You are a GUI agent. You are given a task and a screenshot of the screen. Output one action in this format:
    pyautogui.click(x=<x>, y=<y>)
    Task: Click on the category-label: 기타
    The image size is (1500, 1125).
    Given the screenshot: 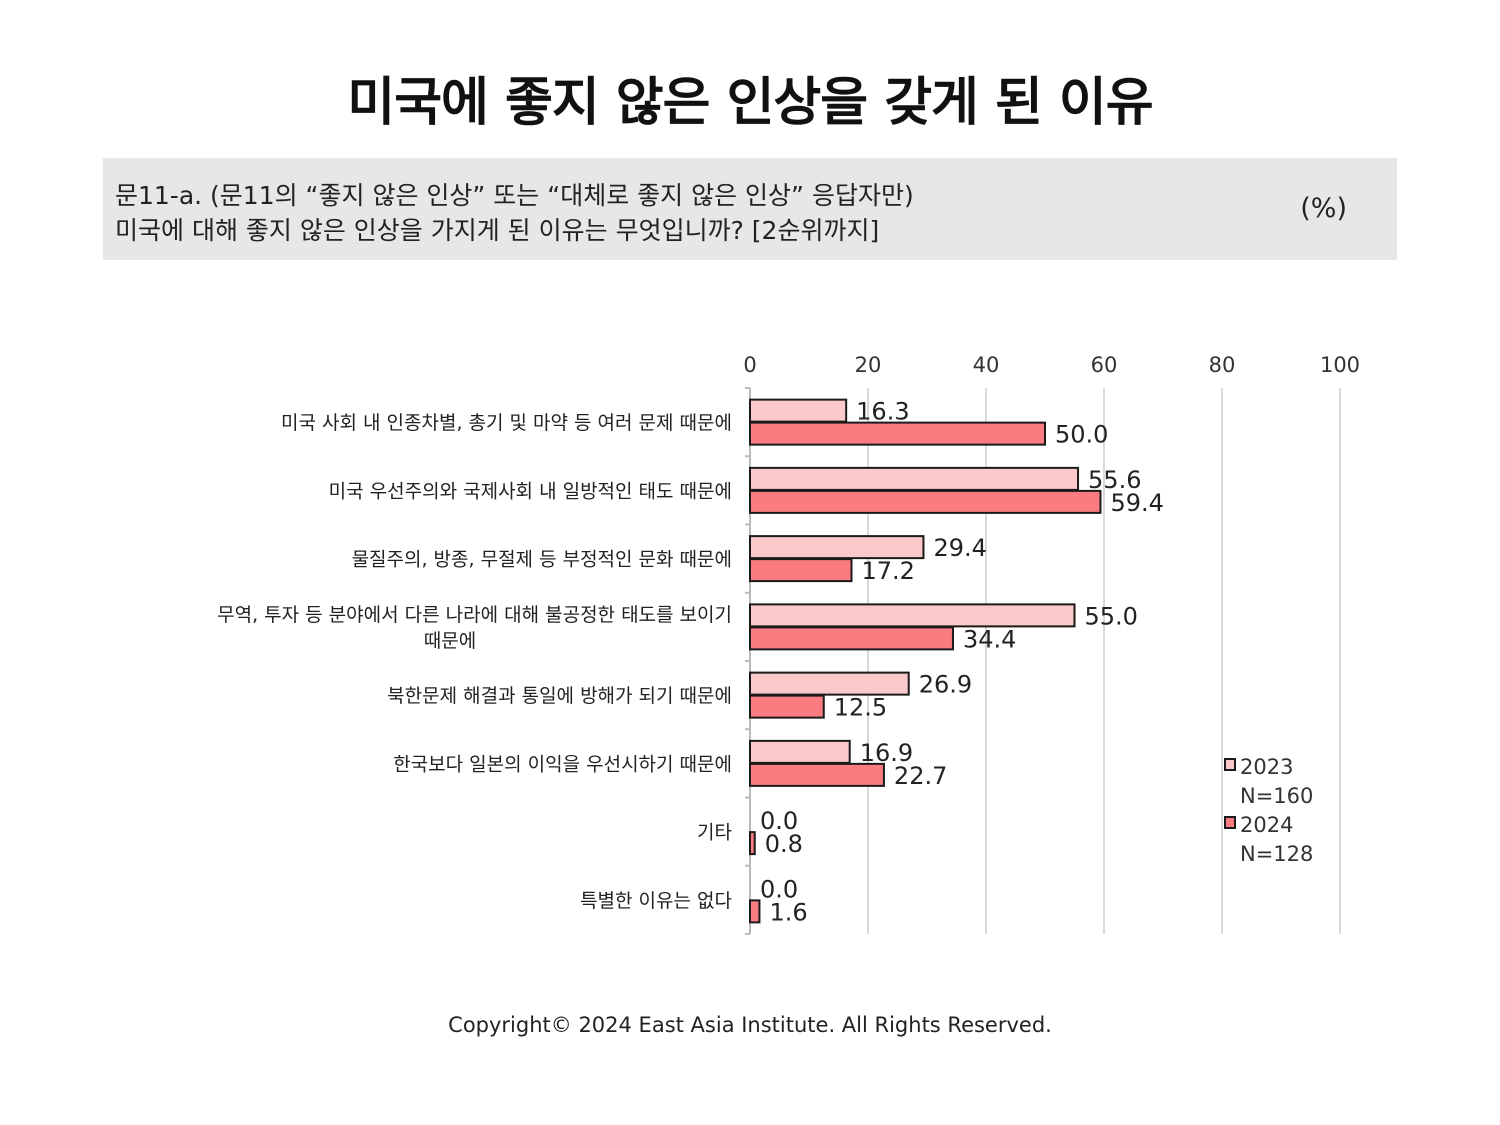 What is the action you would take?
    pyautogui.click(x=714, y=833)
    